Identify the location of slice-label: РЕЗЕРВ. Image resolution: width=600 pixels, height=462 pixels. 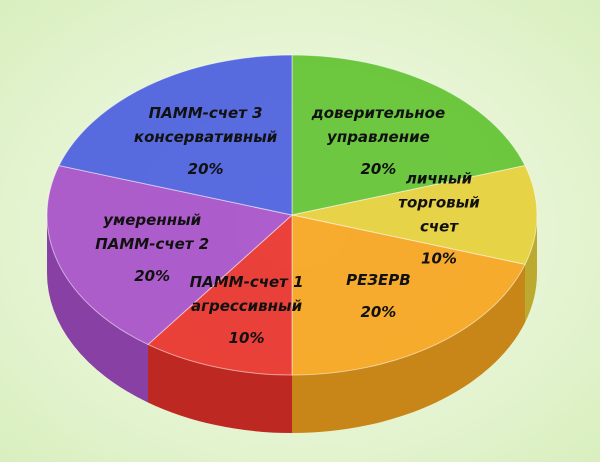
(378, 280).